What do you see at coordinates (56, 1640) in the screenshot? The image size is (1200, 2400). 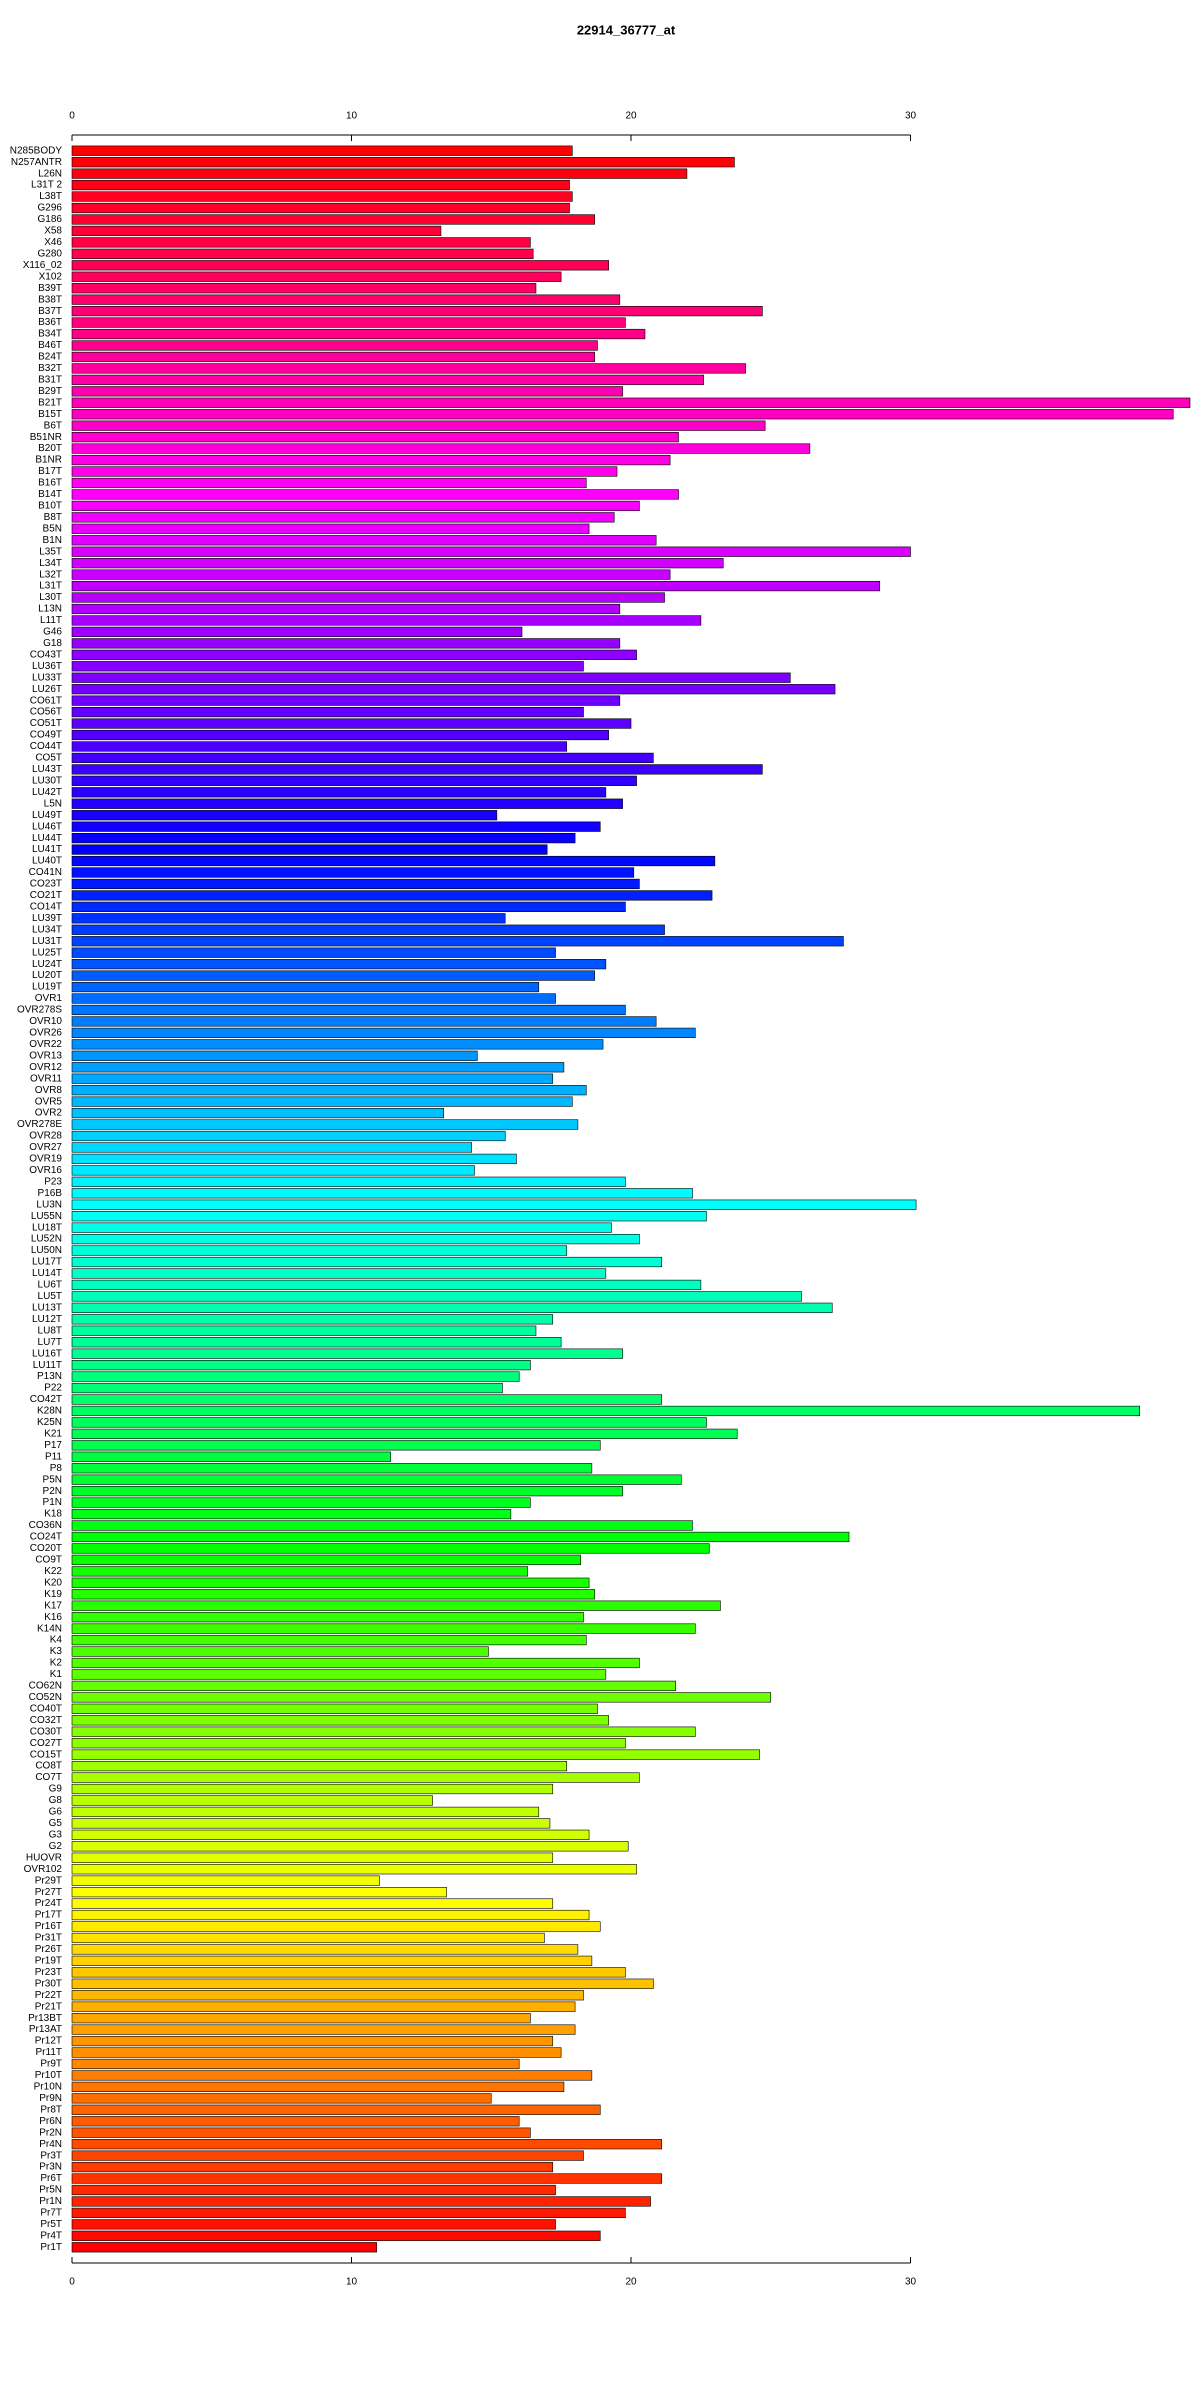 I see `y-tick-label: K4` at bounding box center [56, 1640].